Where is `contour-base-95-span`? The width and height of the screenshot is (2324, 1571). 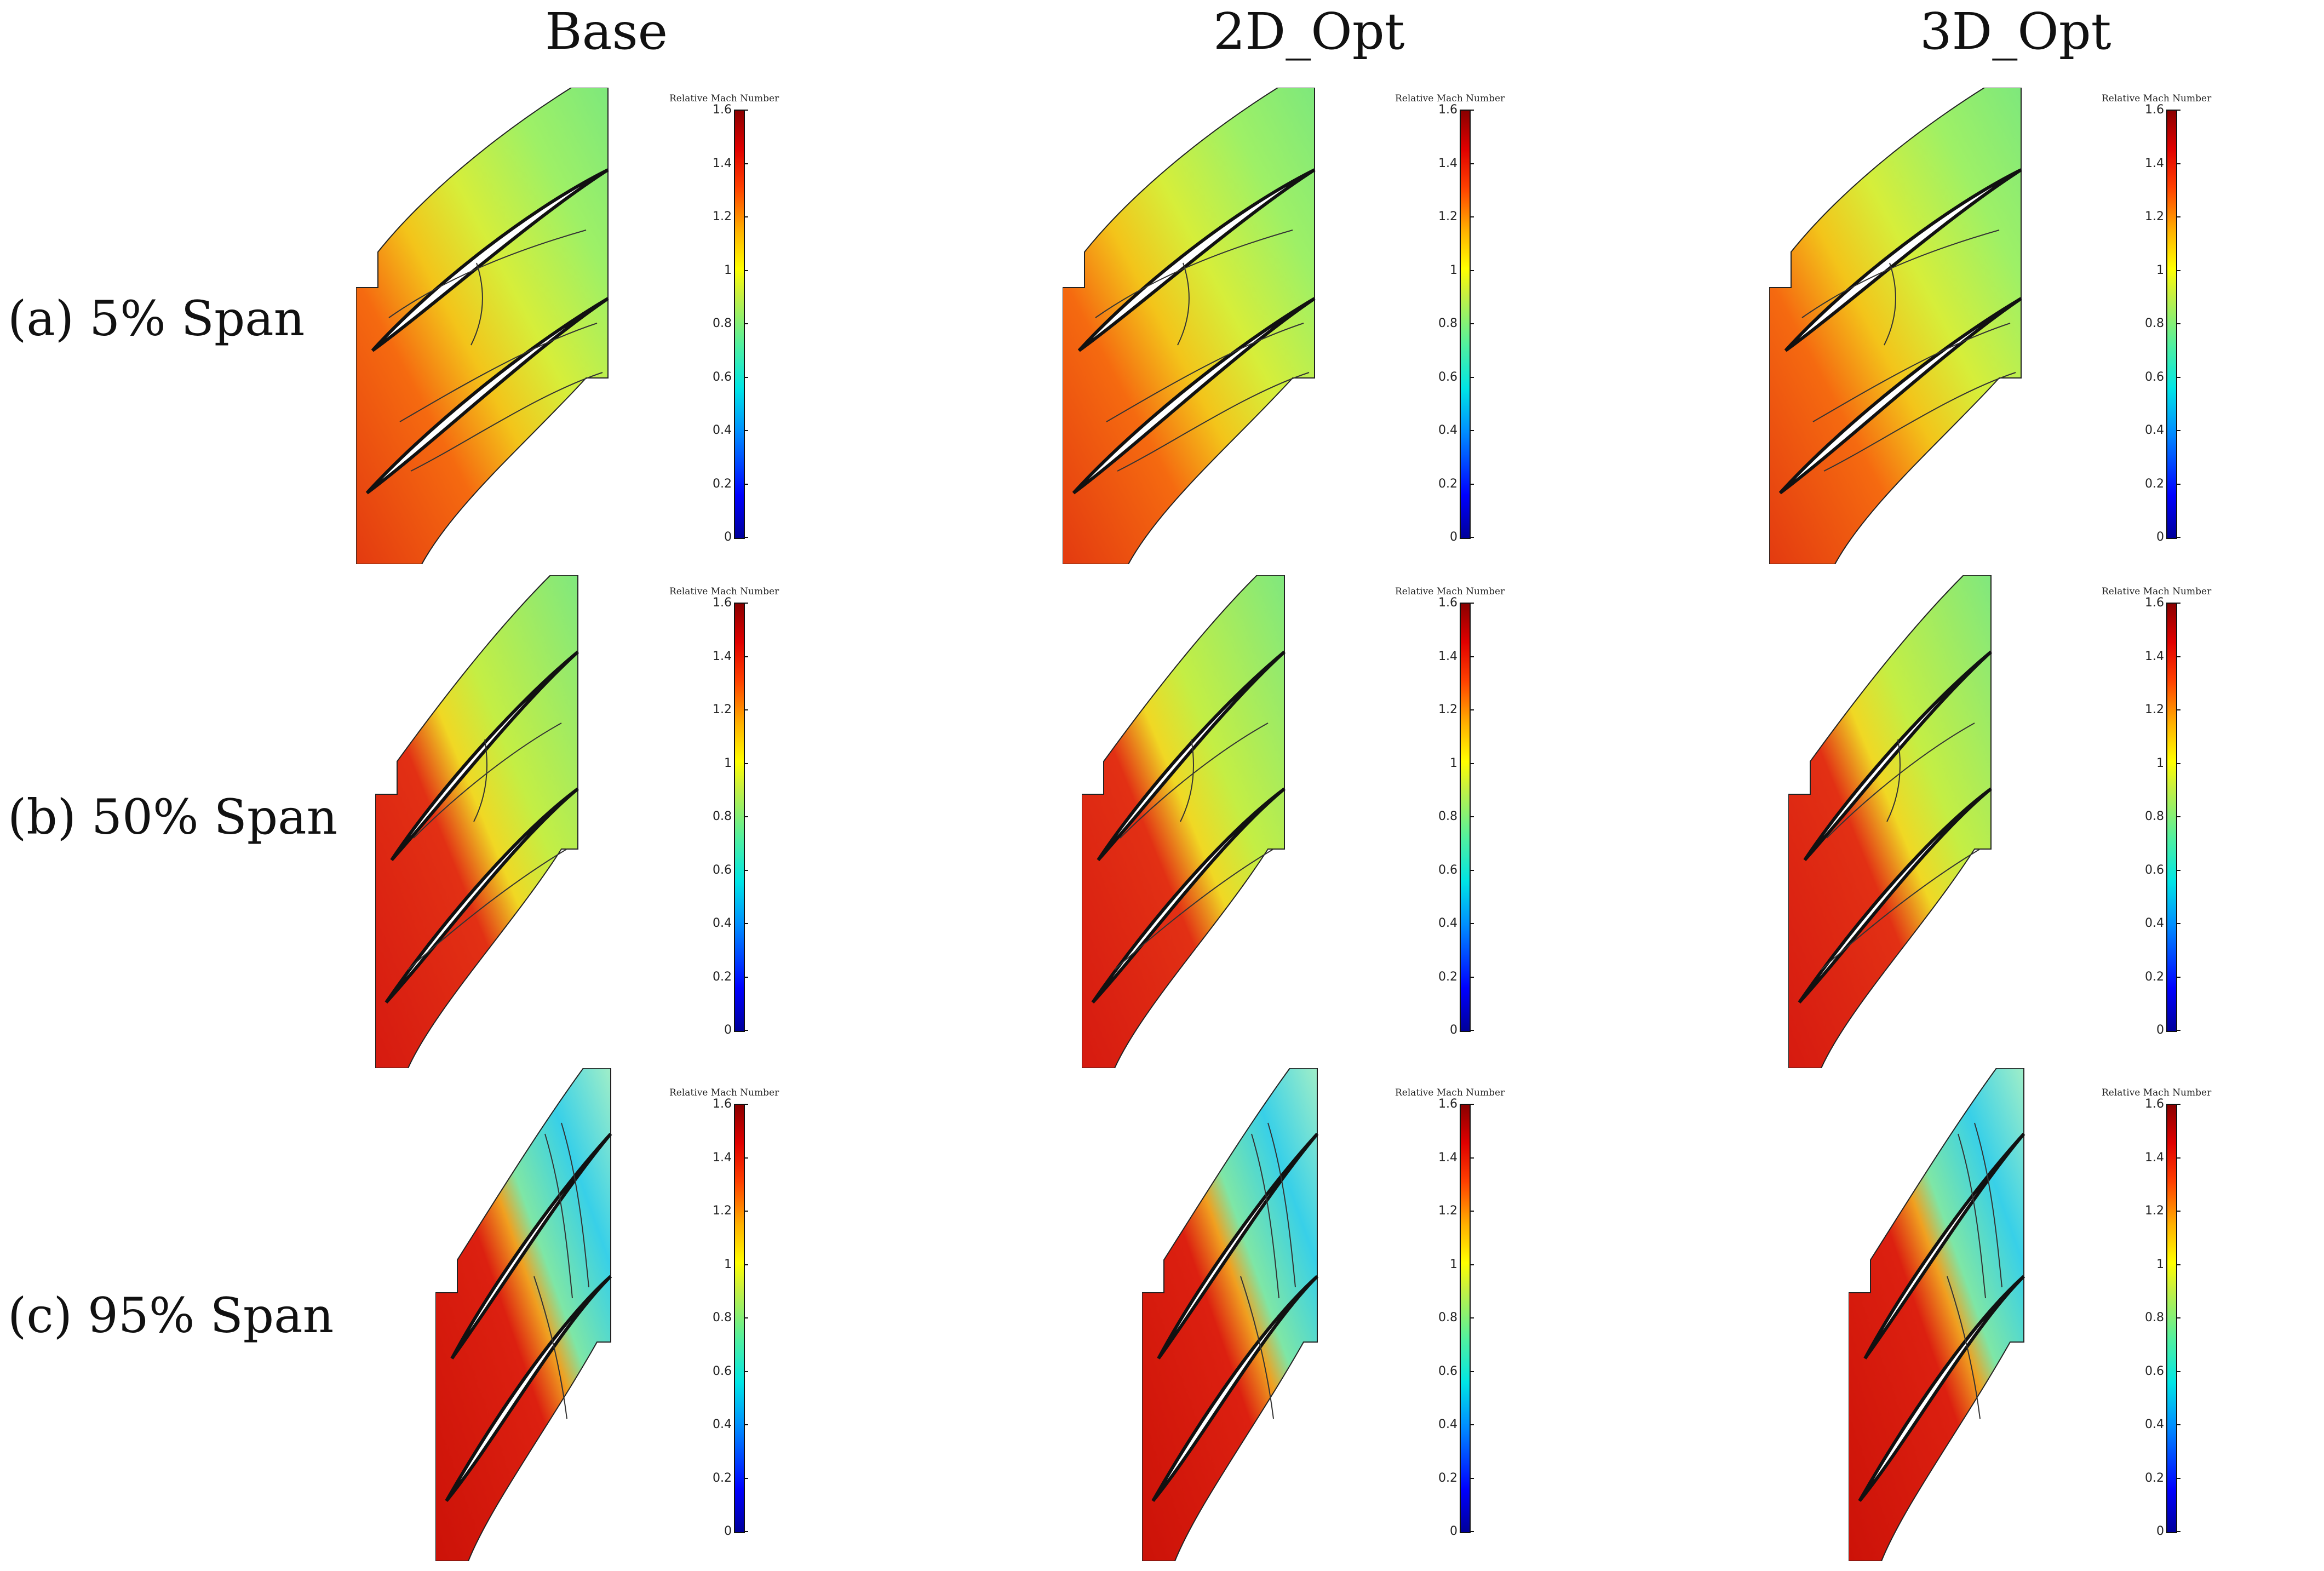
contour-base-95-span is located at coordinates (523, 1314).